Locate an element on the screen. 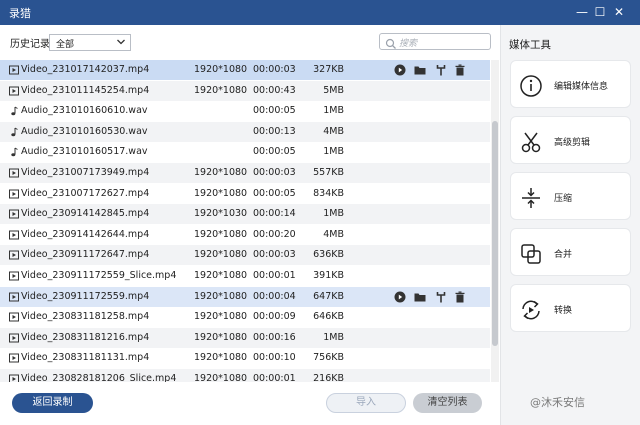  minimize-button: — is located at coordinates (582, 12).